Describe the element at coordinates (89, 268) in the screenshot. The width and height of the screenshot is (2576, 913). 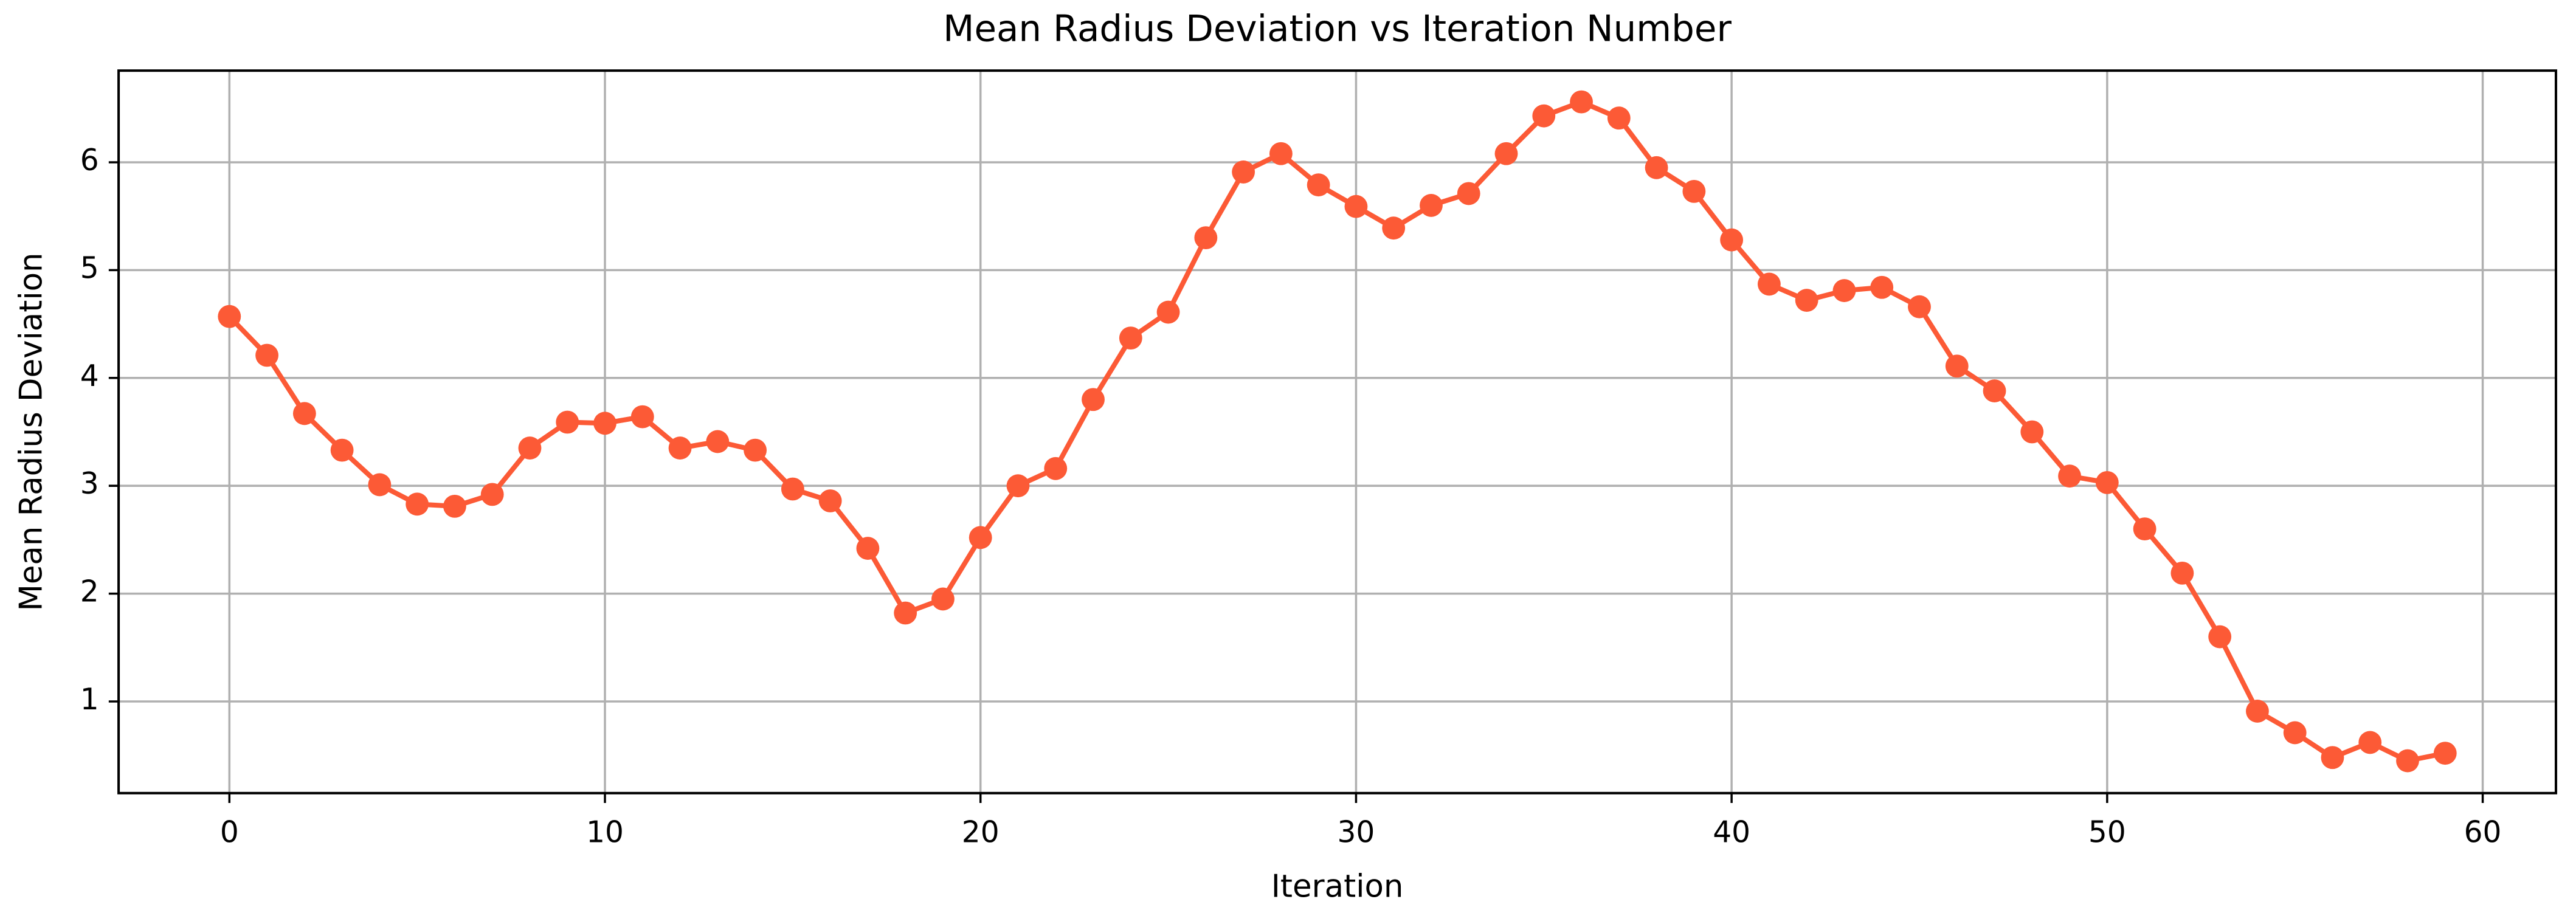
I see `y-tick-label: 5` at that location.